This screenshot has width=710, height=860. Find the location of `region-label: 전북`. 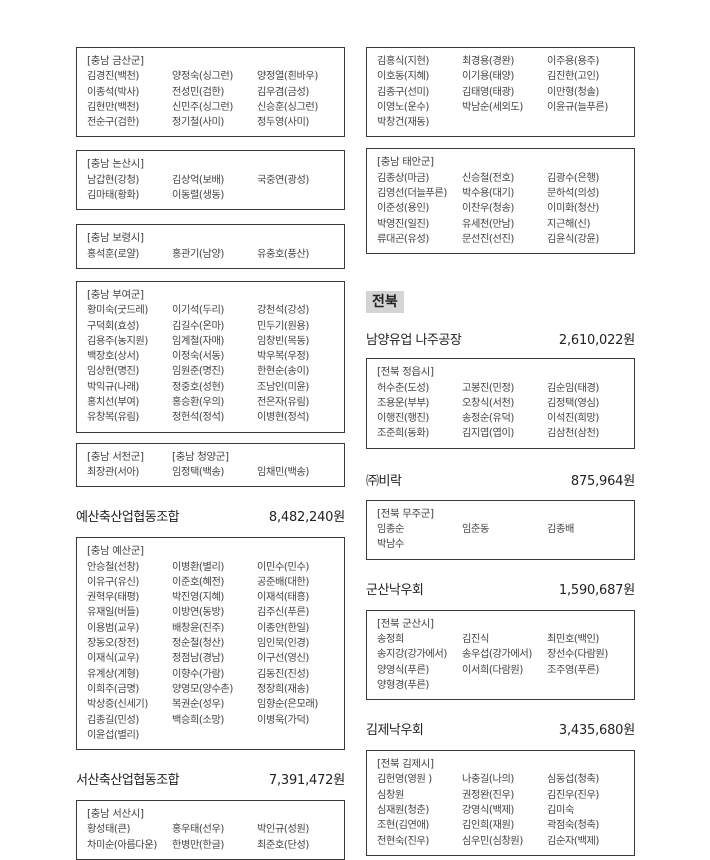

region-label: 전북 is located at coordinates (385, 302).